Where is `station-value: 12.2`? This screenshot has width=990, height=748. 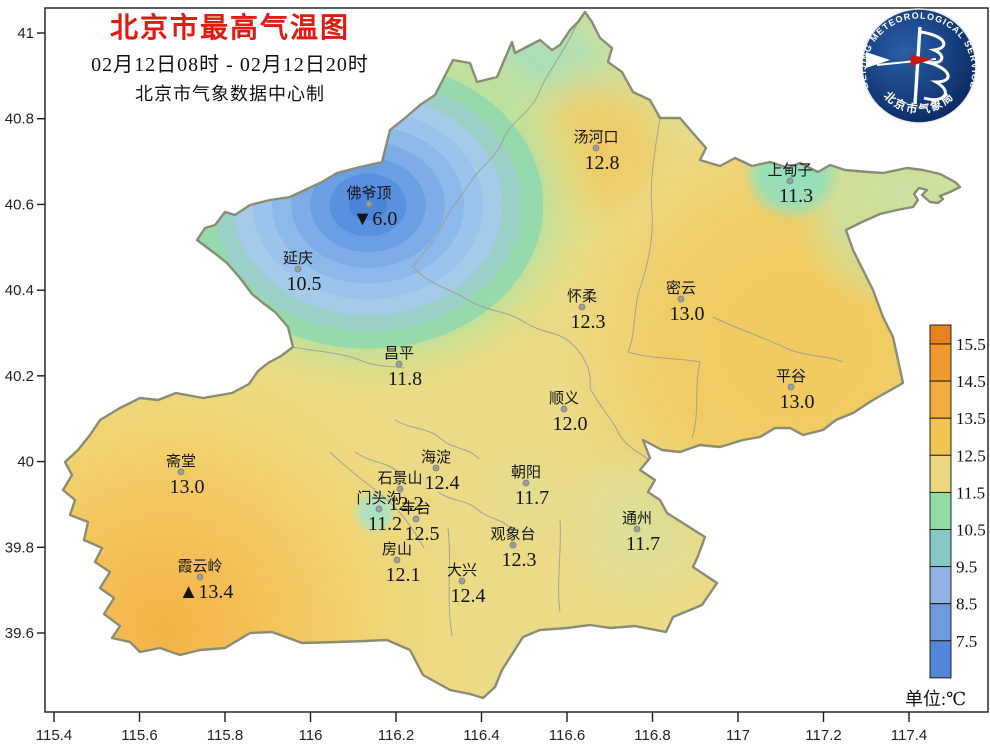 station-value: 12.2 is located at coordinates (406, 504).